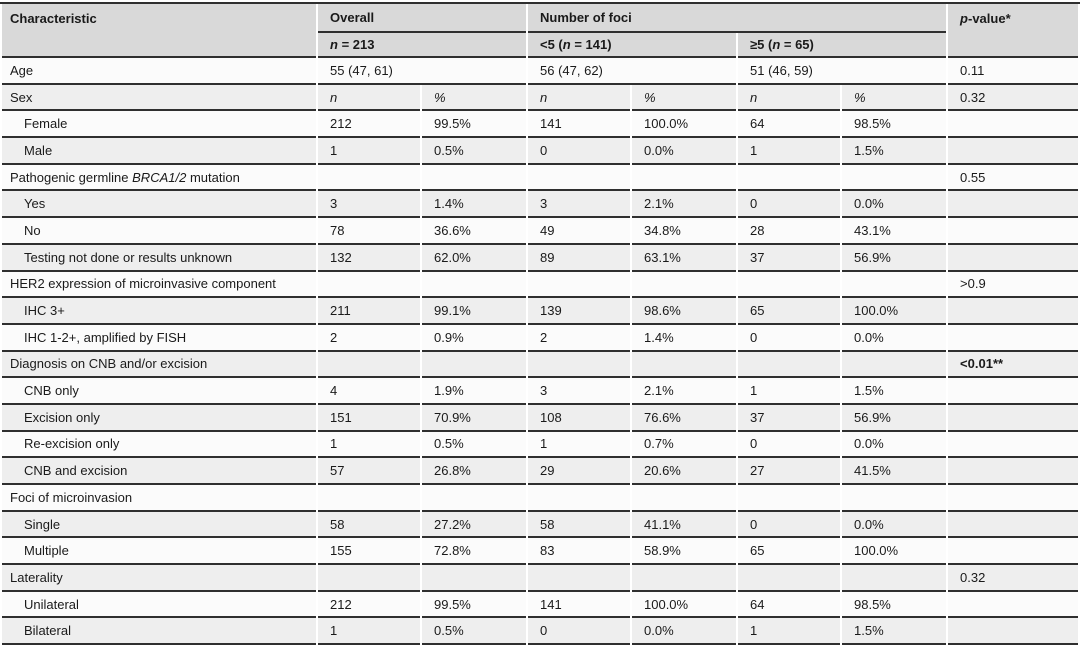  What do you see at coordinates (894, 632) in the screenshot?
I see `value-cell: 1.5%` at bounding box center [894, 632].